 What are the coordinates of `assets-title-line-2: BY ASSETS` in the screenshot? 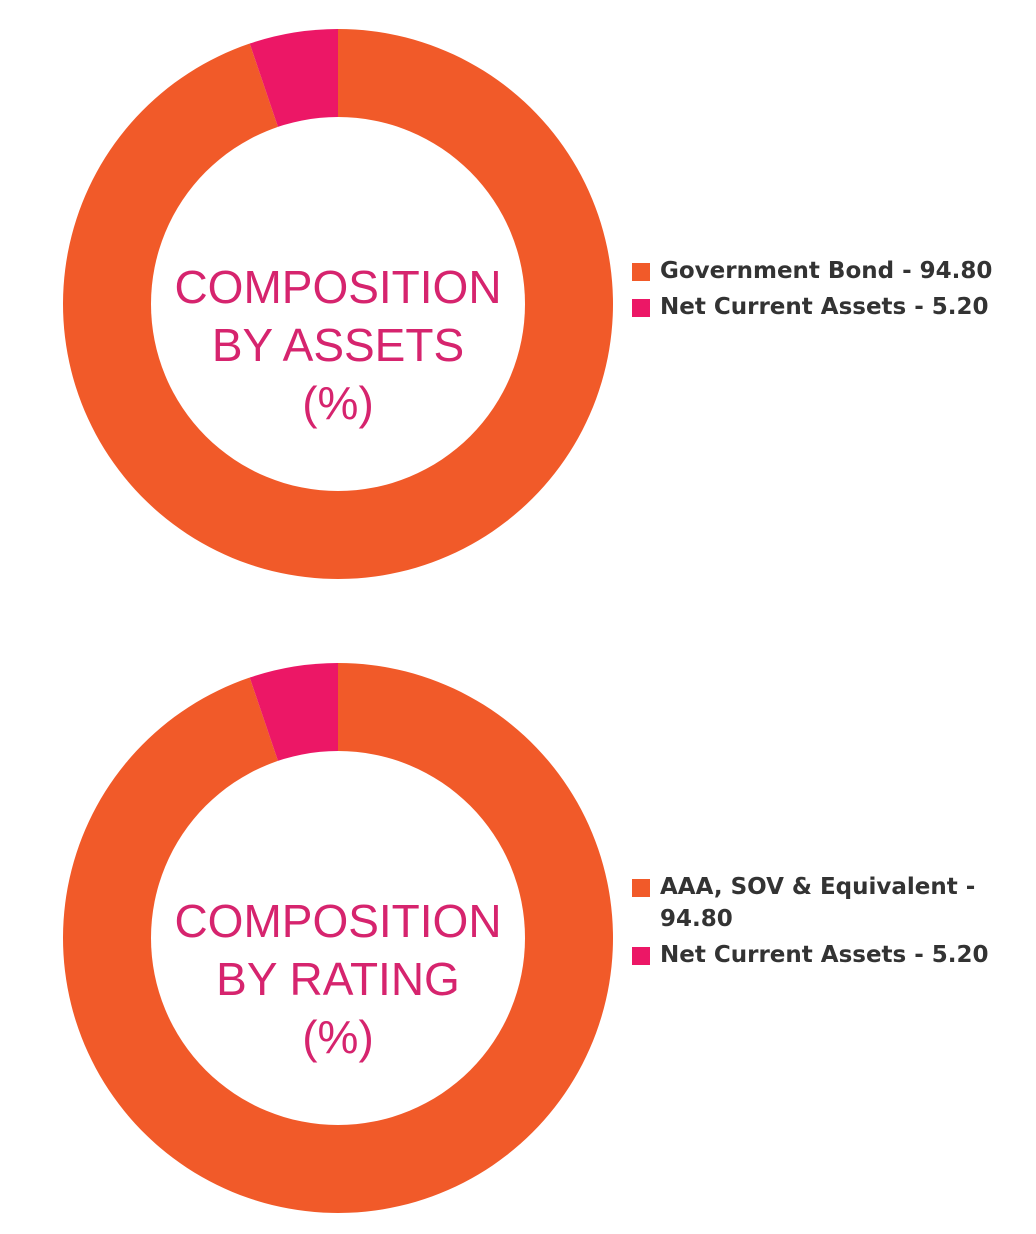 It's located at (338, 345).